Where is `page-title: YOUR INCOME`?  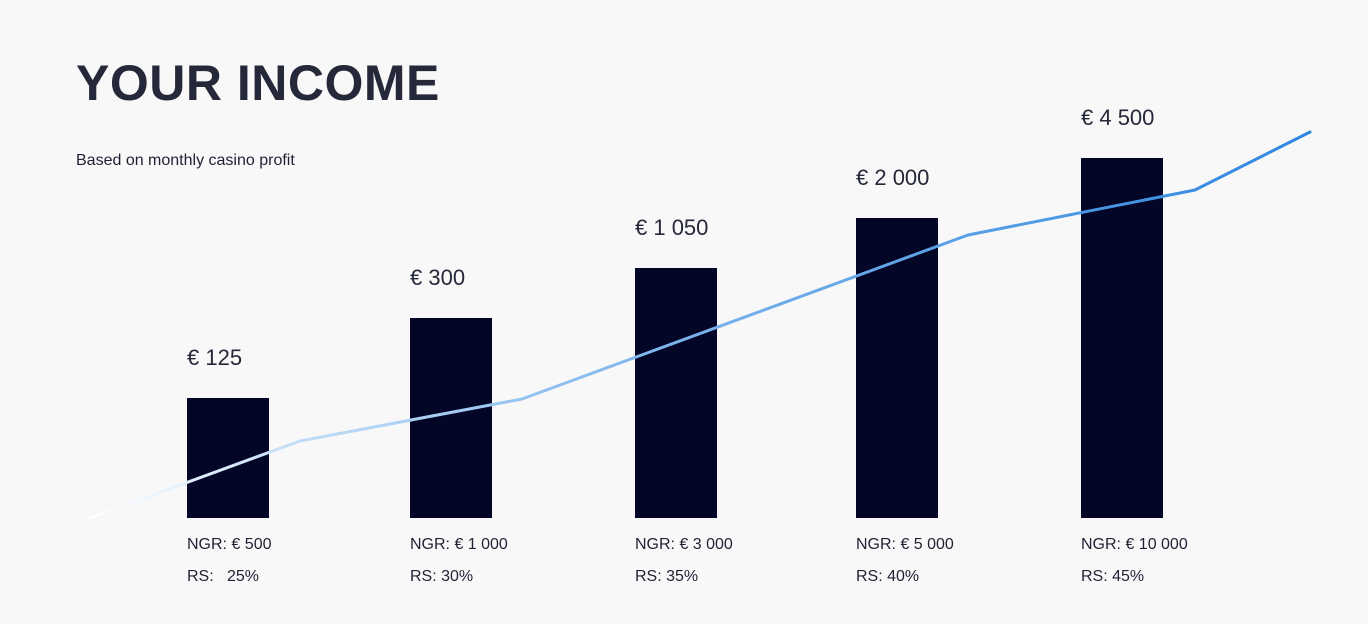 page-title: YOUR INCOME is located at coordinates (258, 83).